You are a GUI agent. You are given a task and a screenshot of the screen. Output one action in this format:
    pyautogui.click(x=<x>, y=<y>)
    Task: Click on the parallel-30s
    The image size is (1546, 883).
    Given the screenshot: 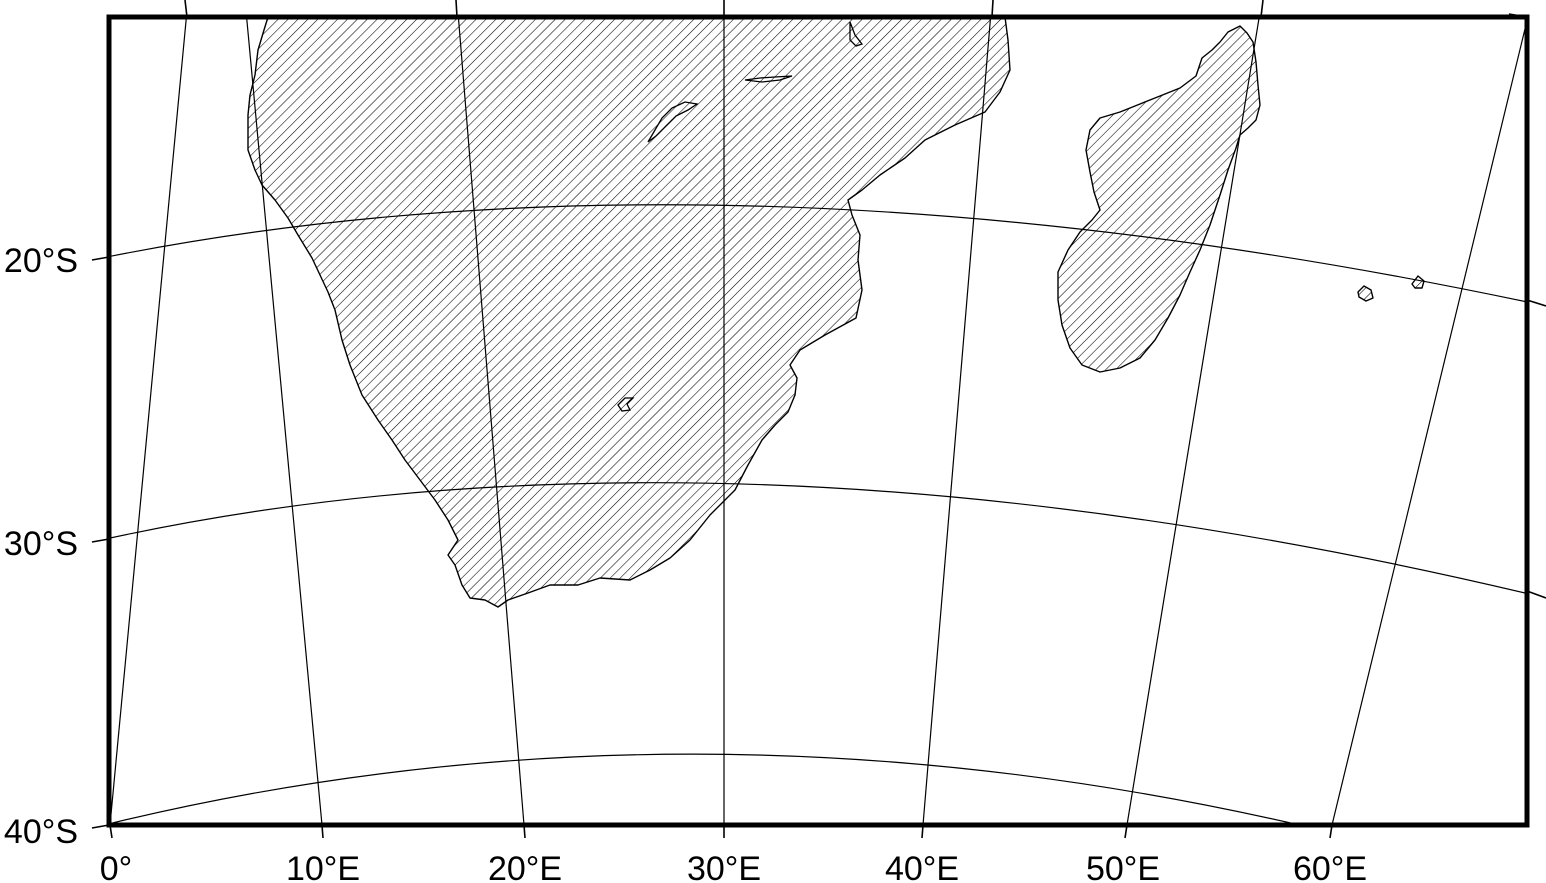 What is the action you would take?
    pyautogui.click(x=818, y=538)
    